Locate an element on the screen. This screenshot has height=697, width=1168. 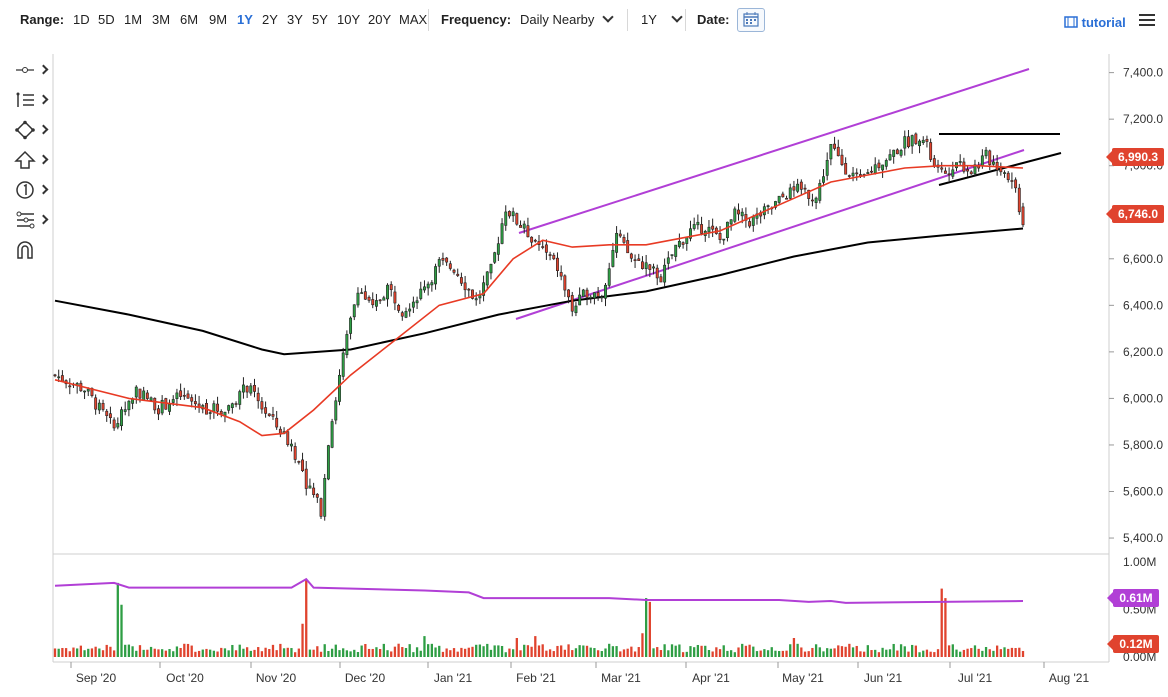
arrow-tool is located at coordinates (32, 163).